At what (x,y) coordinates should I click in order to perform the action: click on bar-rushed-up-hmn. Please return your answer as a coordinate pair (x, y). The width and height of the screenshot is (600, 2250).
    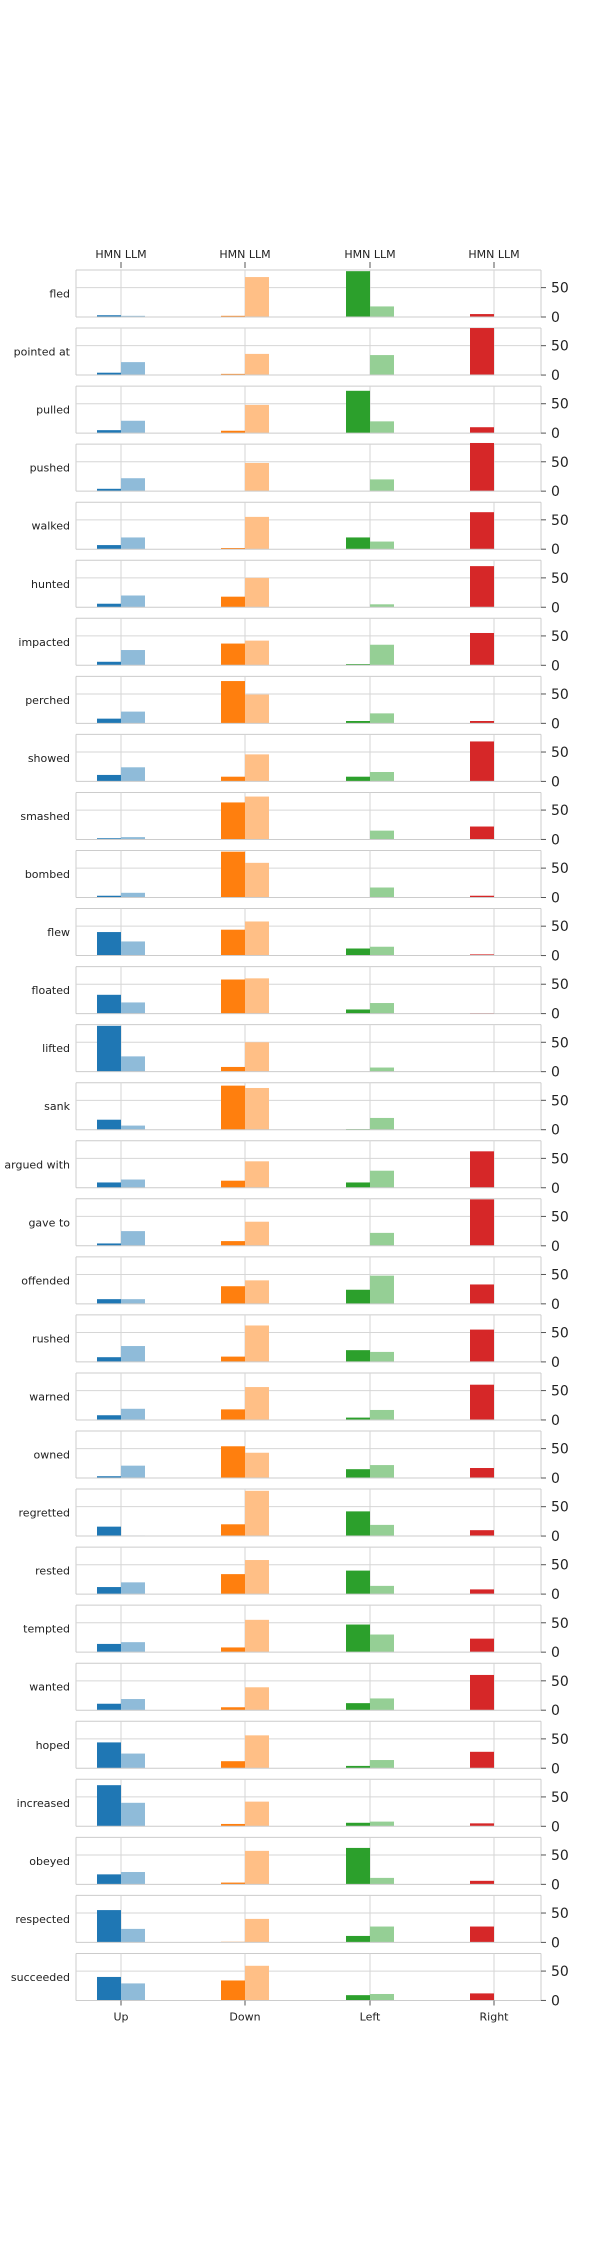
    Looking at the image, I should click on (109, 1359).